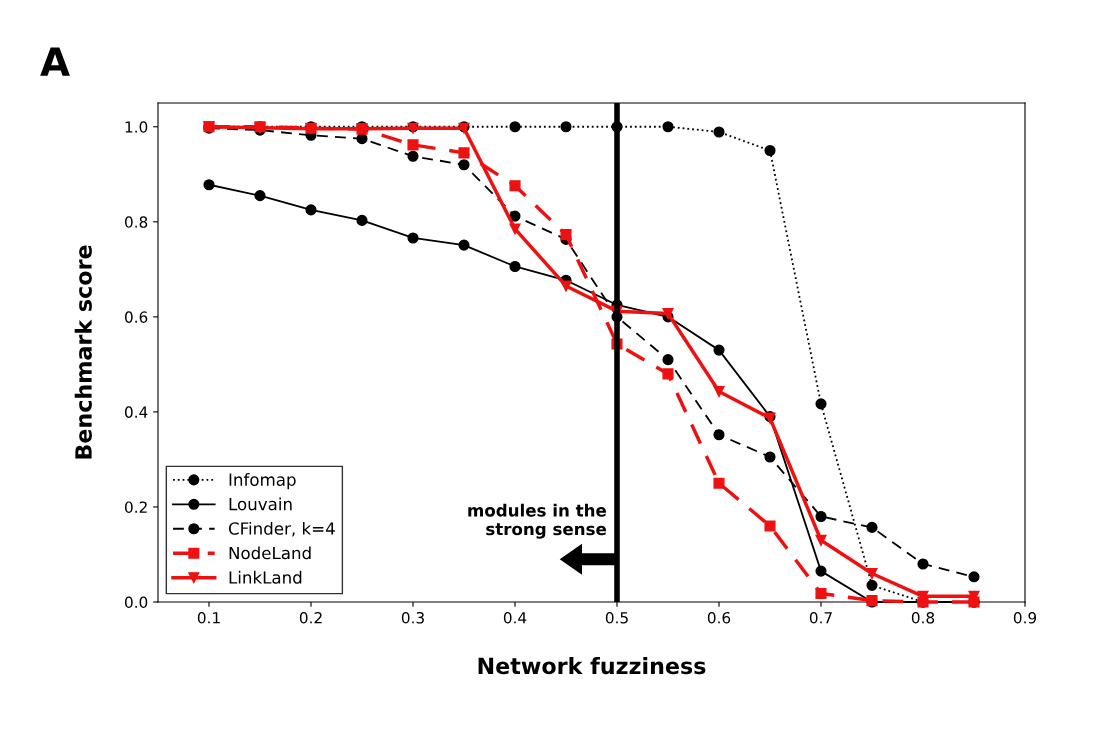 Image resolution: width=1120 pixels, height=733 pixels. What do you see at coordinates (310, 617) in the screenshot?
I see `x-tick-label: 0.2` at bounding box center [310, 617].